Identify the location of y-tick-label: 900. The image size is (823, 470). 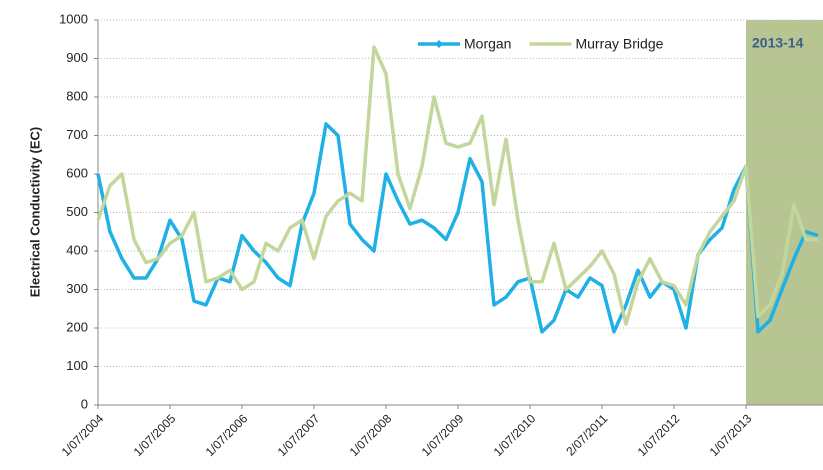
(77, 57).